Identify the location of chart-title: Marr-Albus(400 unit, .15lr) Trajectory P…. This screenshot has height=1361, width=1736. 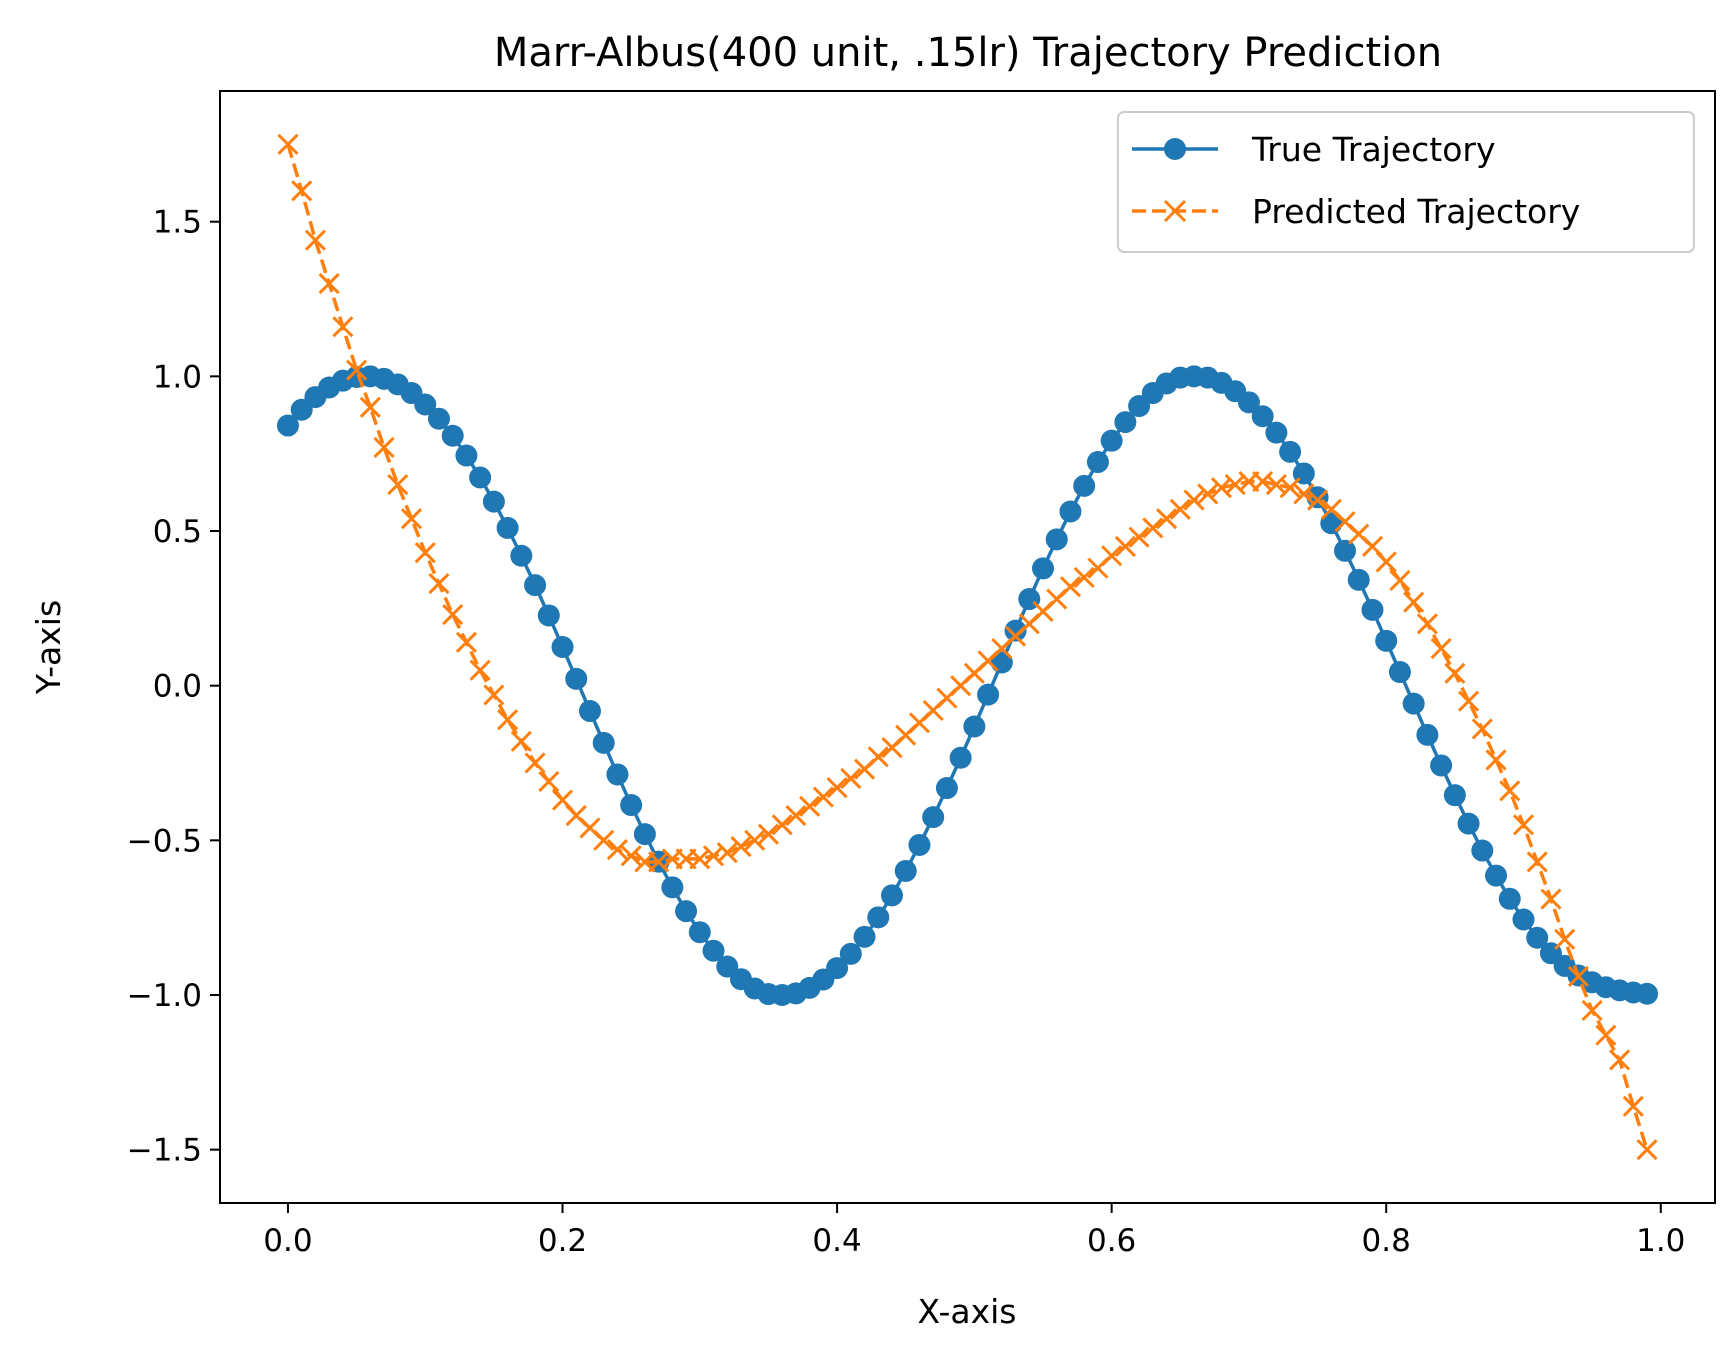
(968, 53).